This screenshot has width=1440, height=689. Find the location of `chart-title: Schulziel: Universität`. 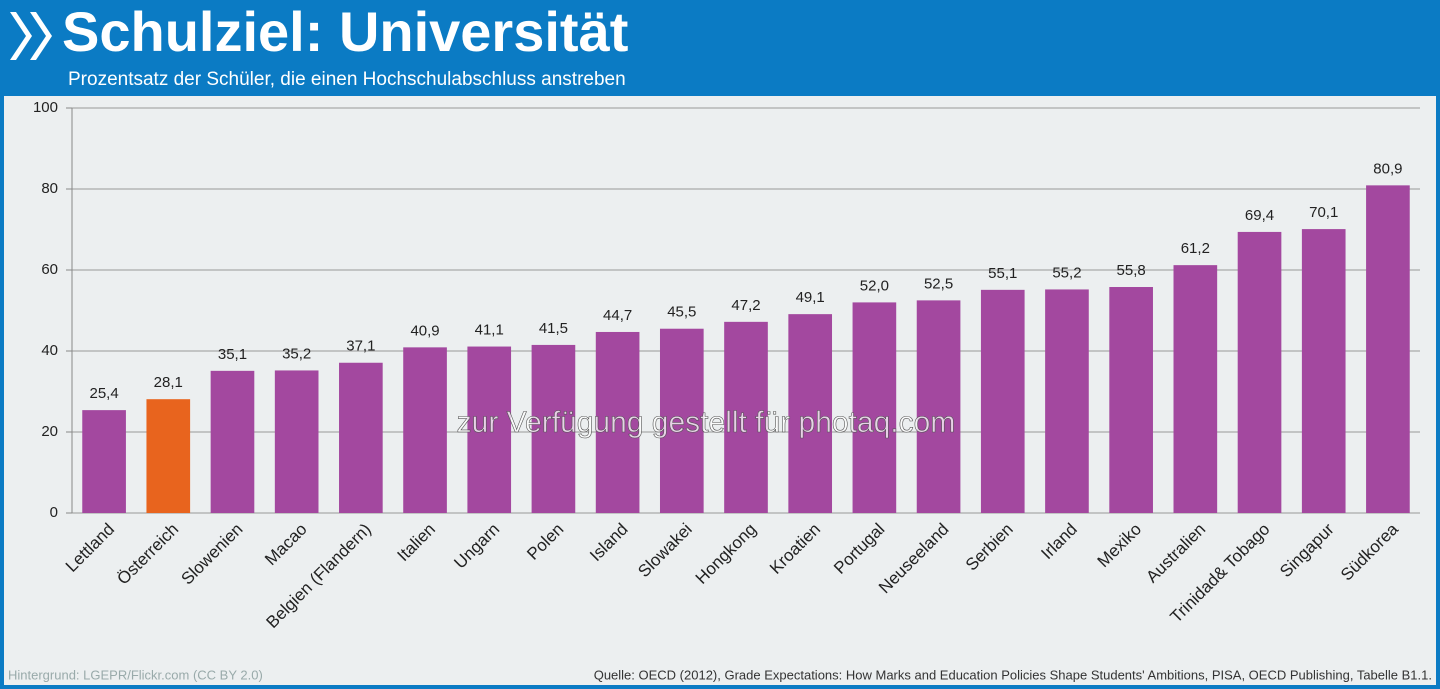

chart-title: Schulziel: Universität is located at coordinates (345, 31).